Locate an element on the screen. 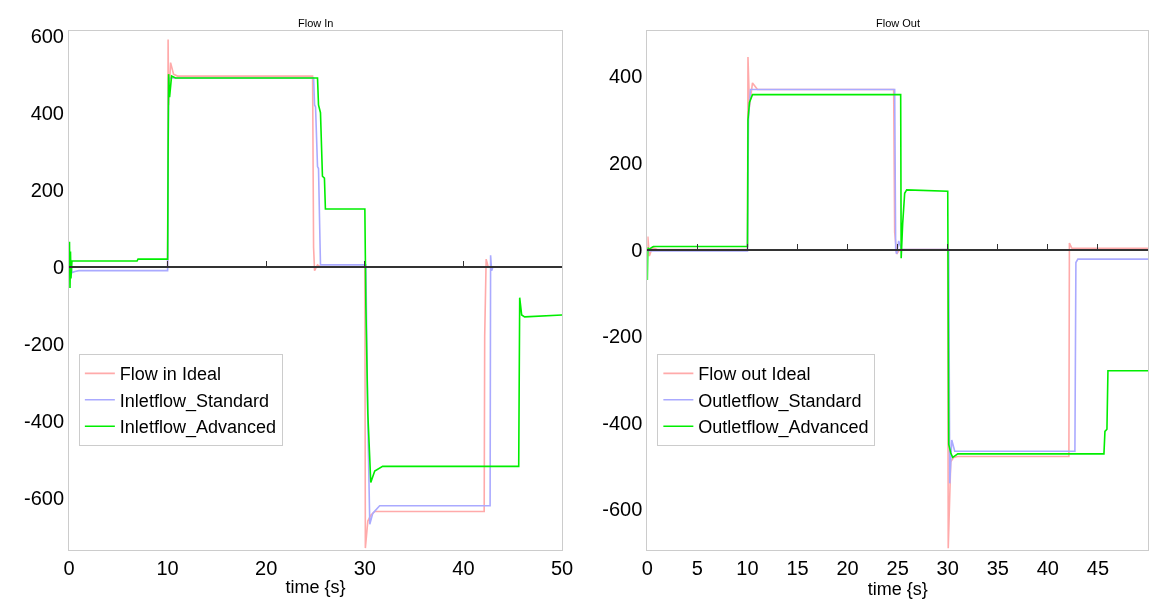 This screenshot has width=1161, height=615. legend-label: Outletflow_Advanced is located at coordinates (783, 428).